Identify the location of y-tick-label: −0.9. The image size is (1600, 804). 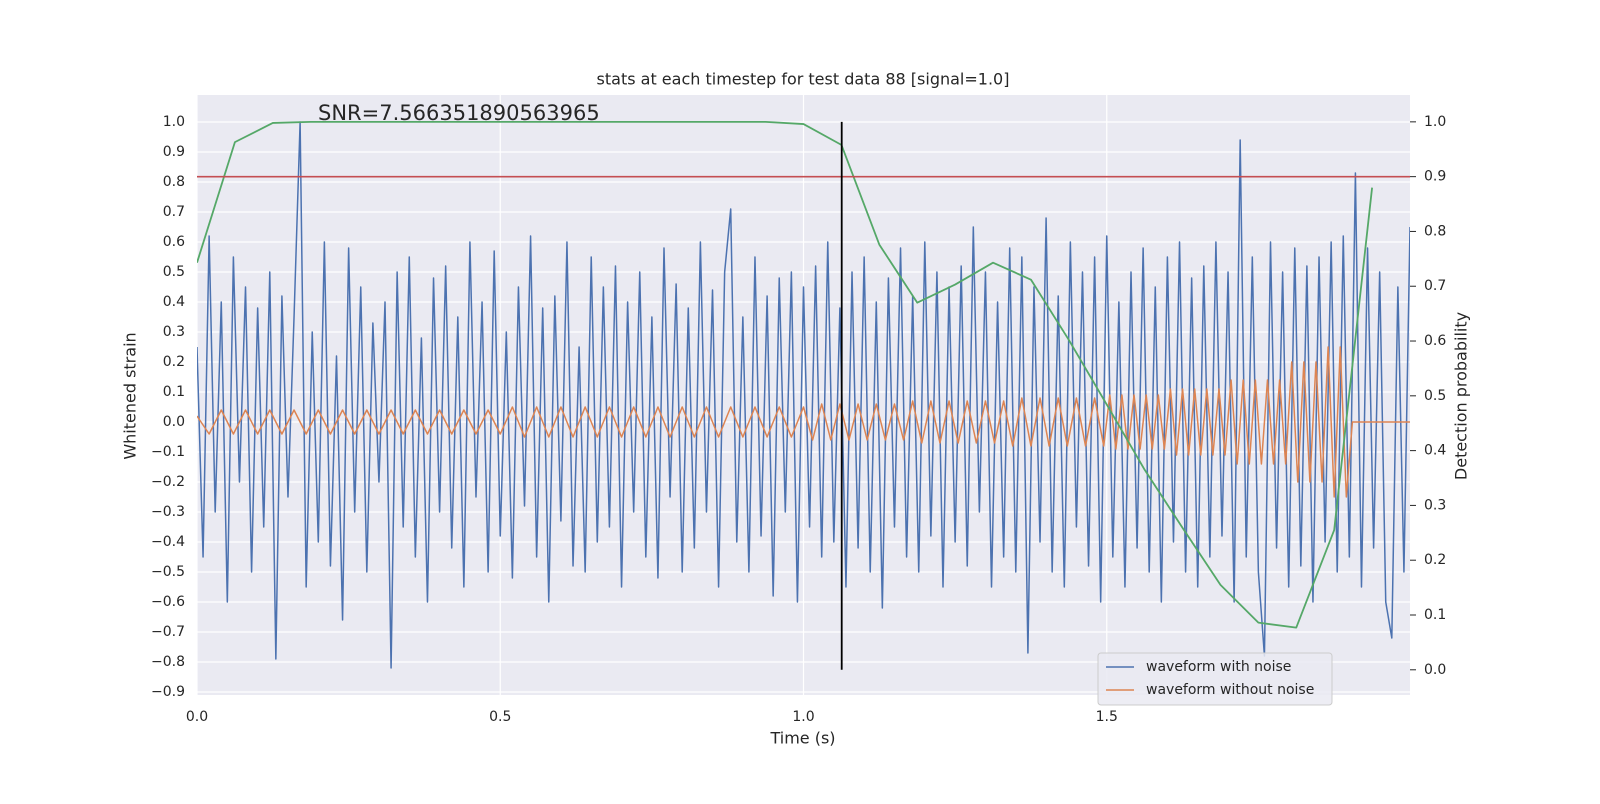
(168, 692).